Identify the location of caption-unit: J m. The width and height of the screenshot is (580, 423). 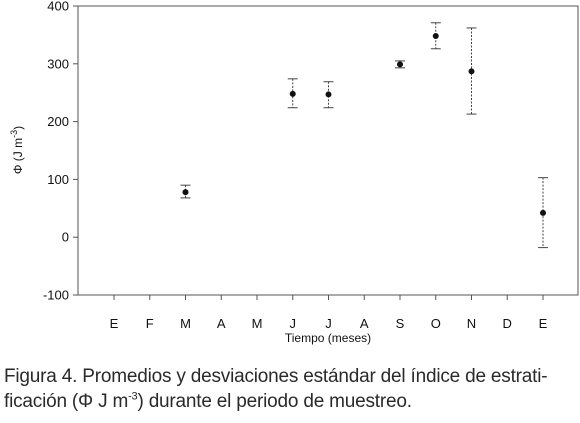
(110, 401).